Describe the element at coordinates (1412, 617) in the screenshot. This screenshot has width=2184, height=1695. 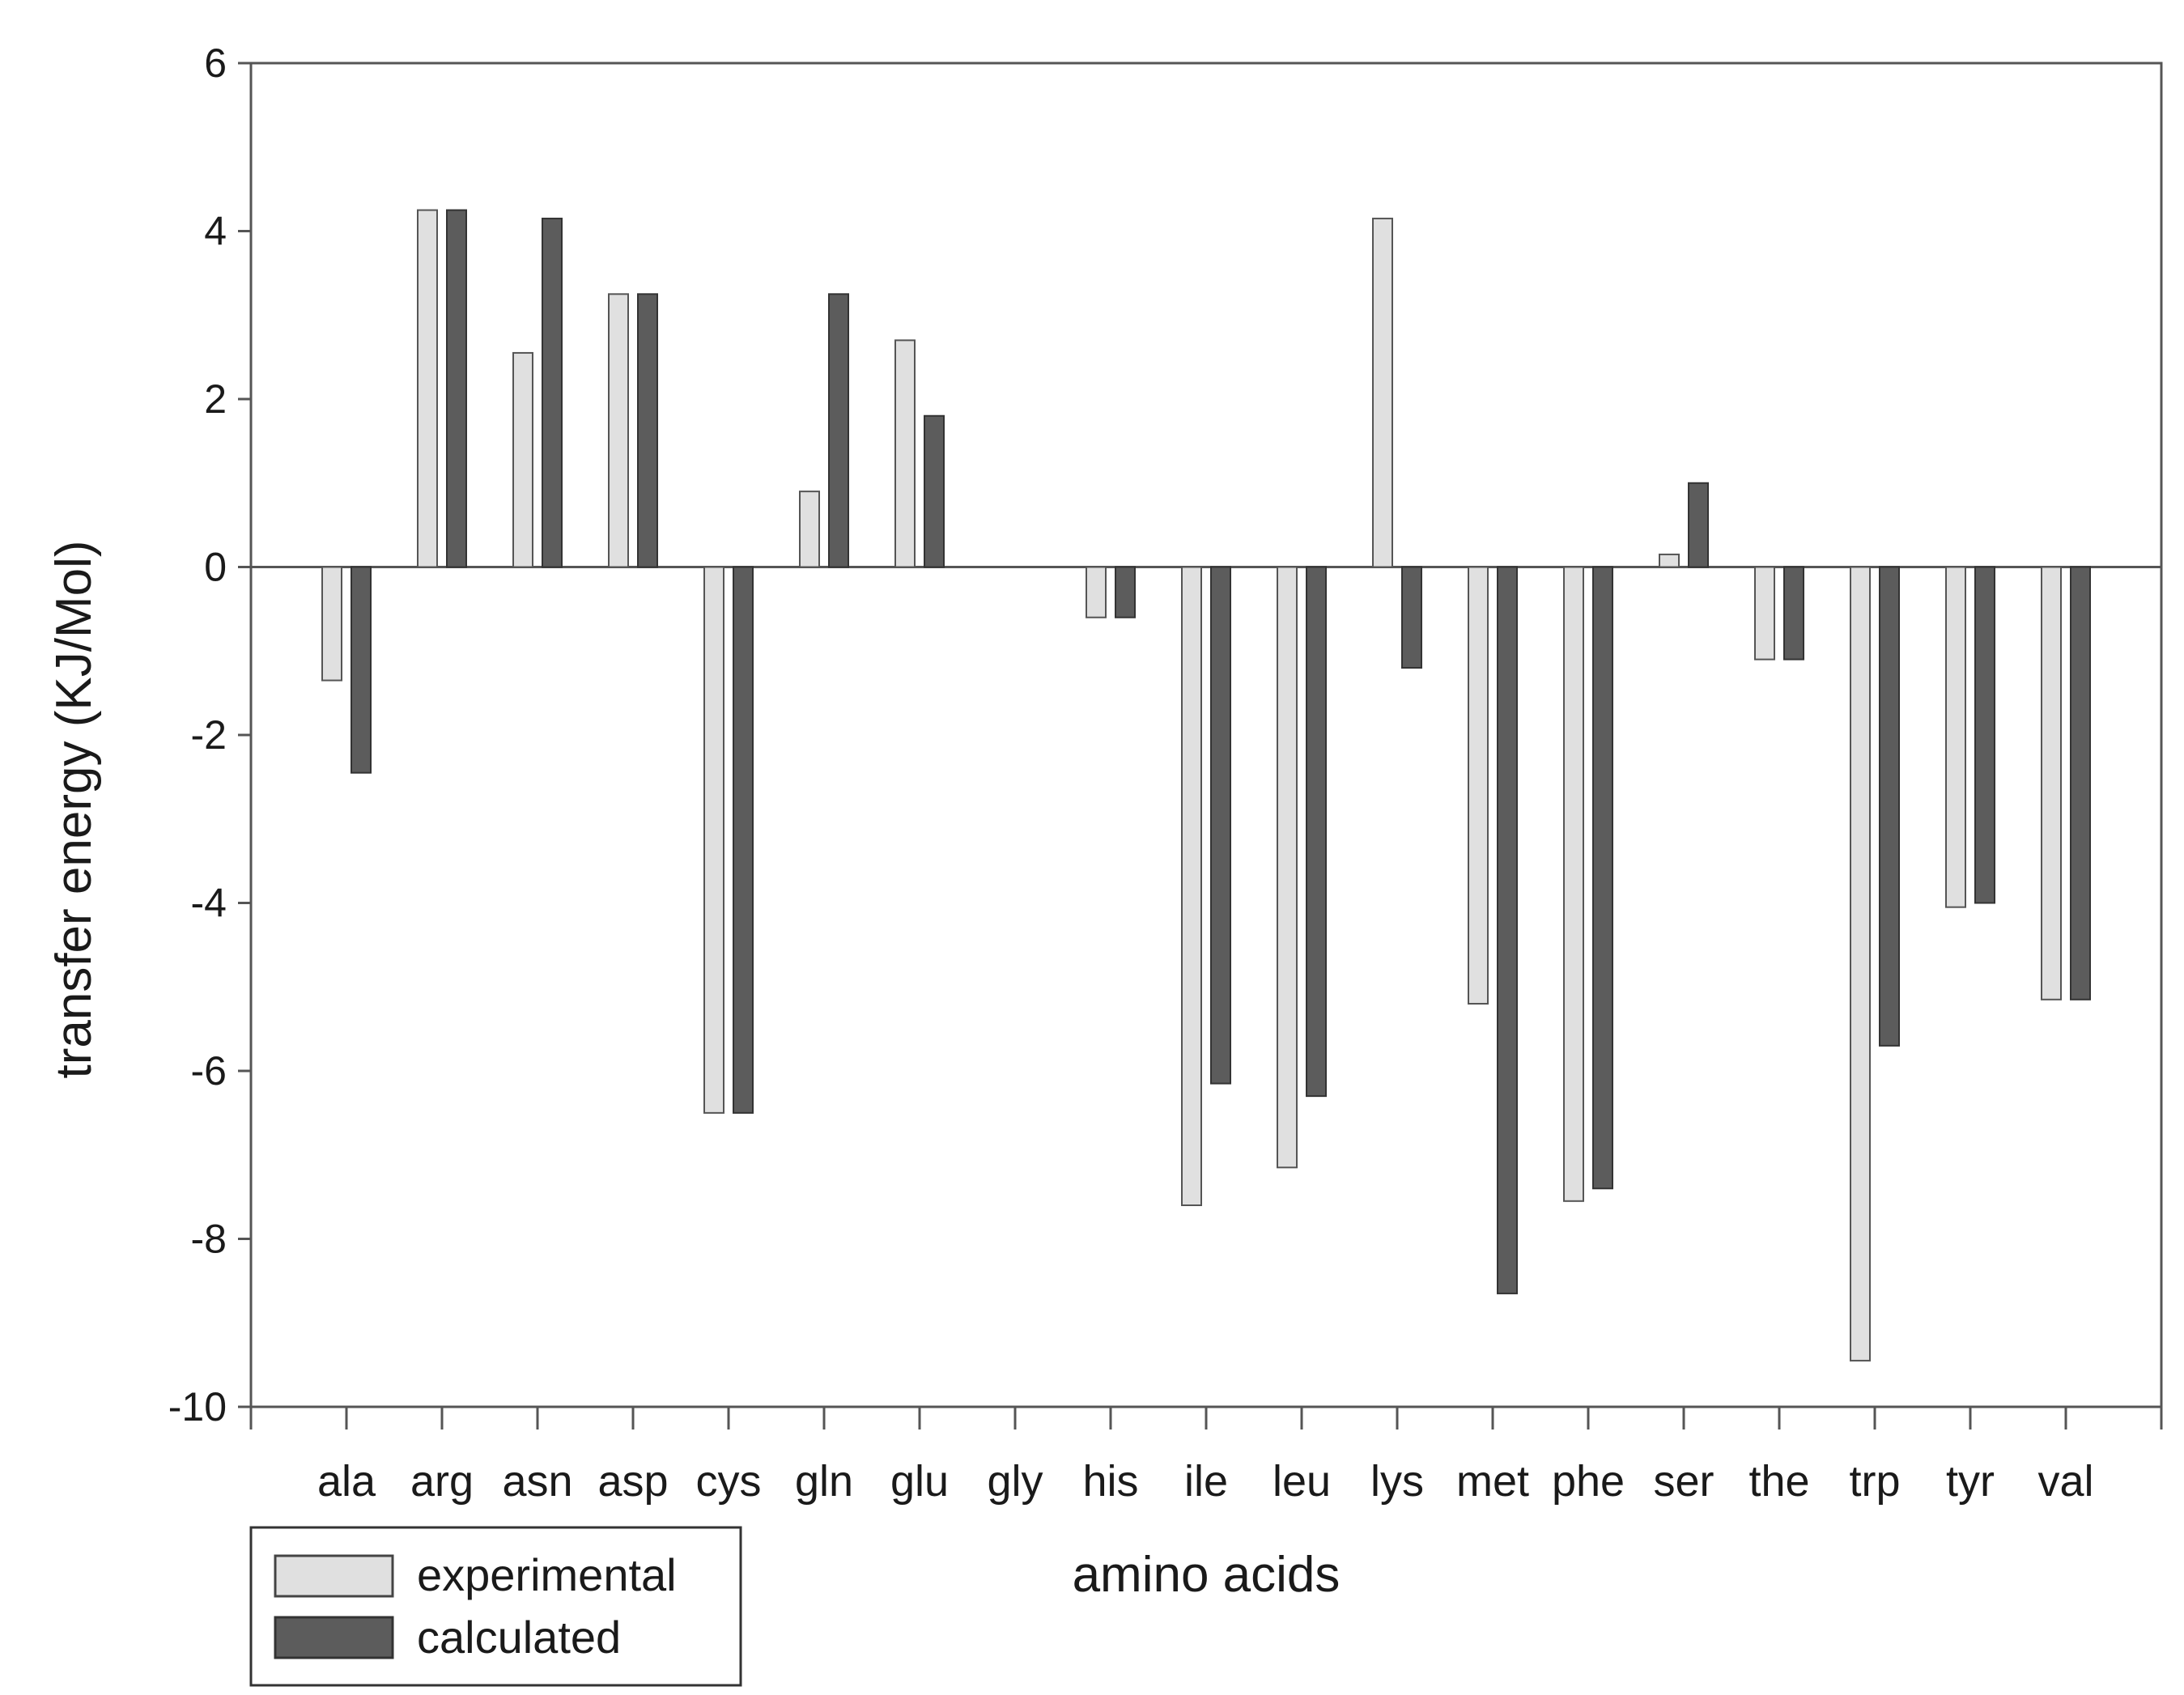
I see `bar-calculated-lys` at that location.